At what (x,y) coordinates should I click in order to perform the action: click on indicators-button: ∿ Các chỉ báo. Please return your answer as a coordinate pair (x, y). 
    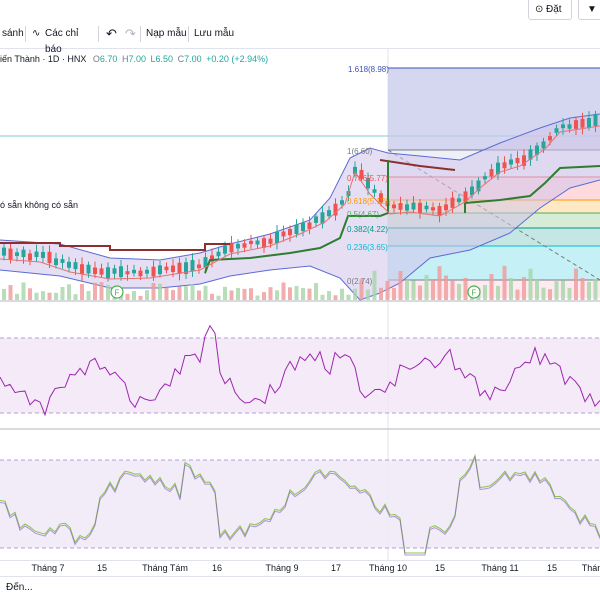
    Looking at the image, I should click on (64, 40).